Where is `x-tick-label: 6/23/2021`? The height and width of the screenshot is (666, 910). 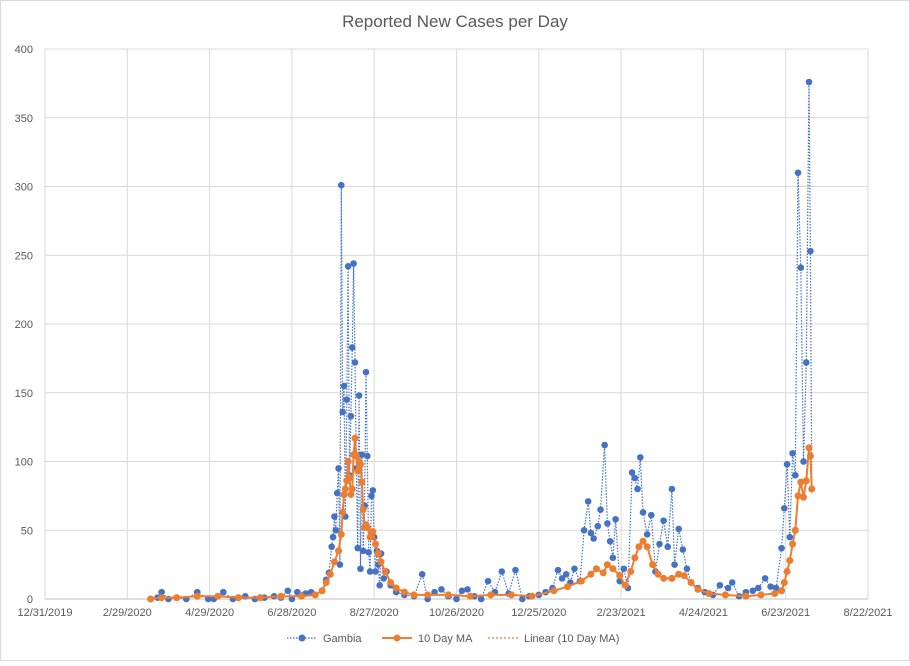
x-tick-label: 6/23/2021 is located at coordinates (785, 613).